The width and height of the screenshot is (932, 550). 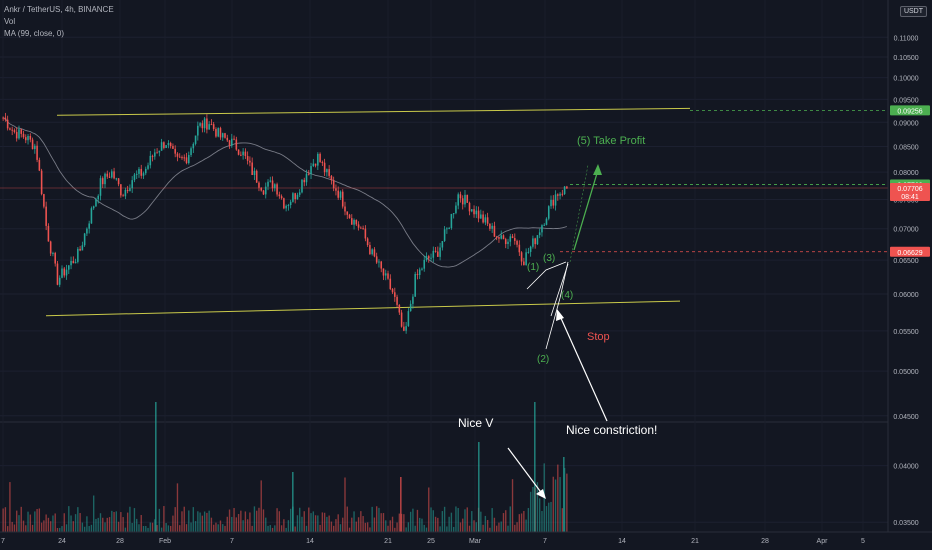 I want to click on ma-legend: MA (99, close, 0), so click(x=34, y=33).